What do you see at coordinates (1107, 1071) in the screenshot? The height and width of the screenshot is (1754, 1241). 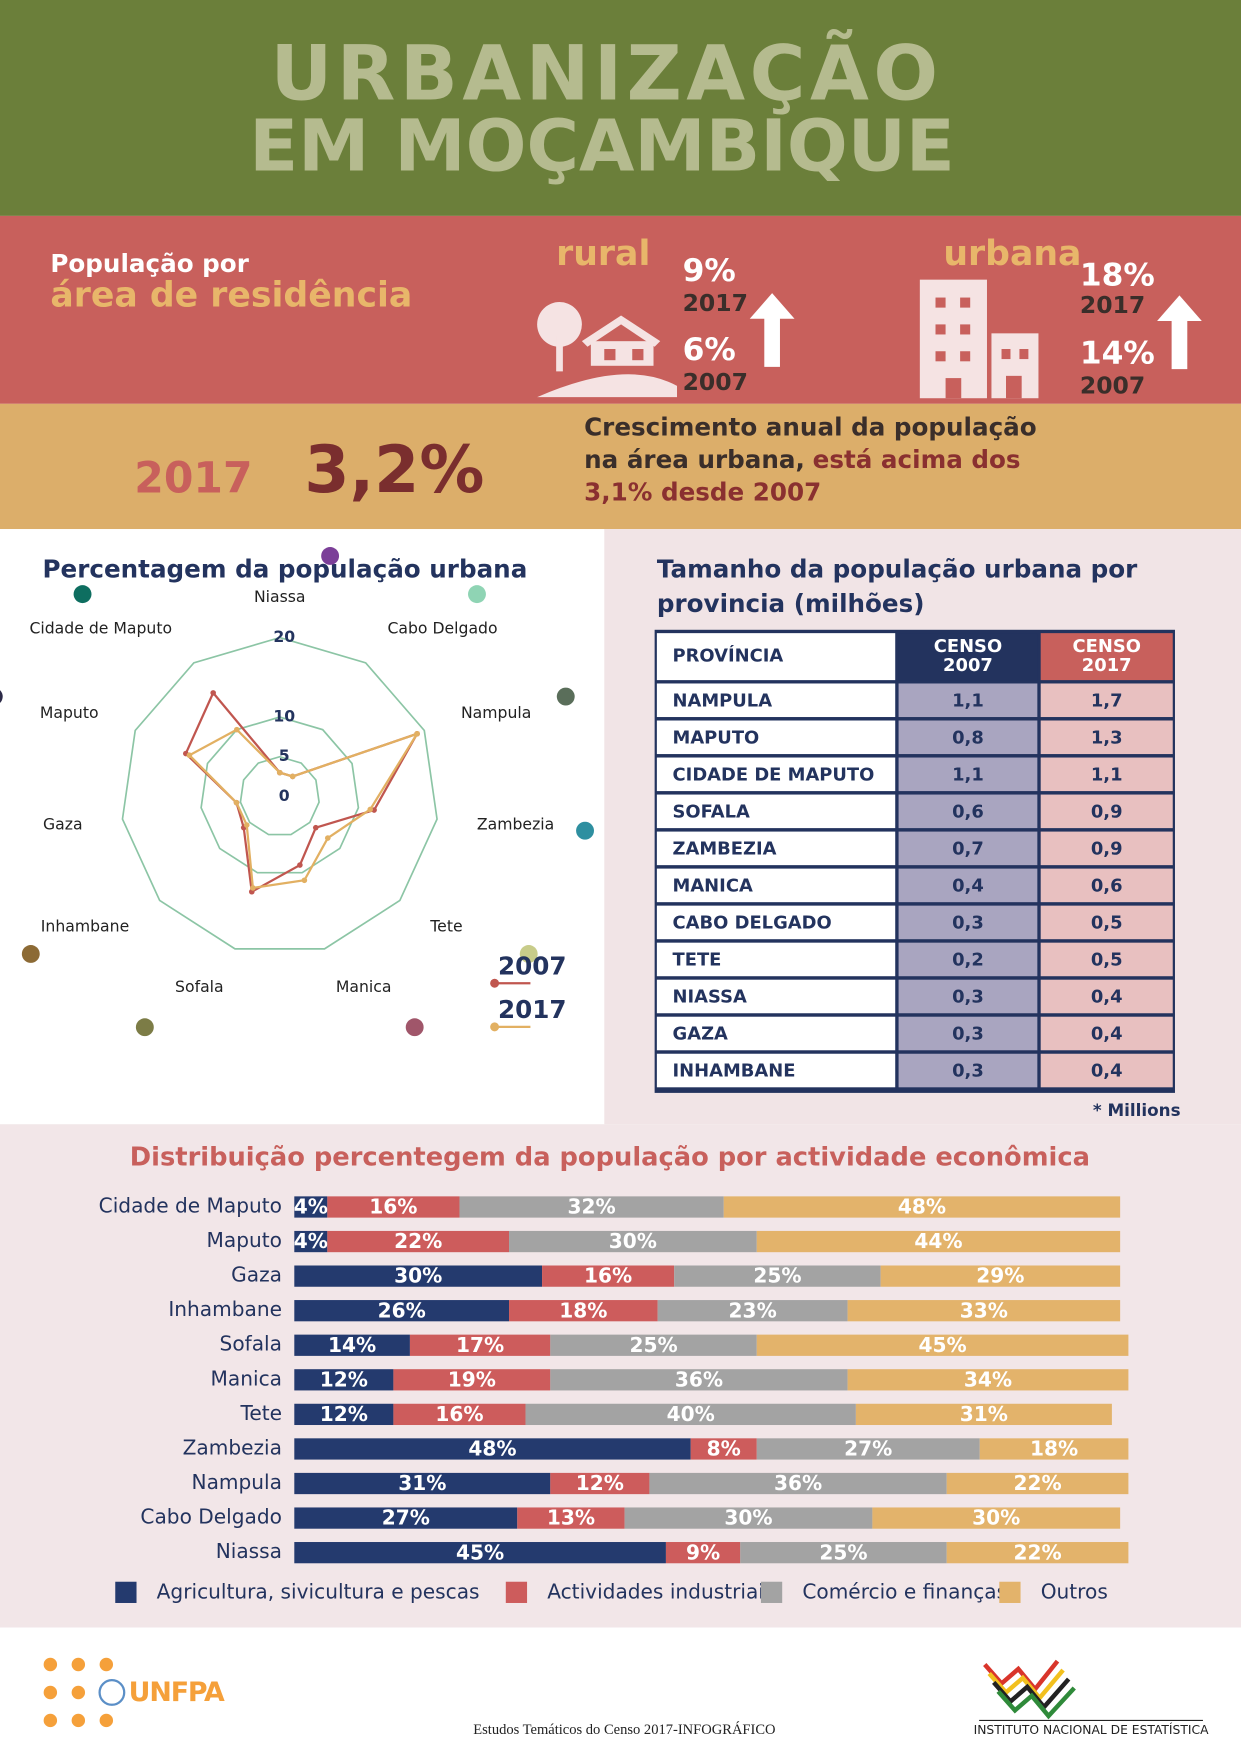 I see `cell-text: 0,4` at bounding box center [1107, 1071].